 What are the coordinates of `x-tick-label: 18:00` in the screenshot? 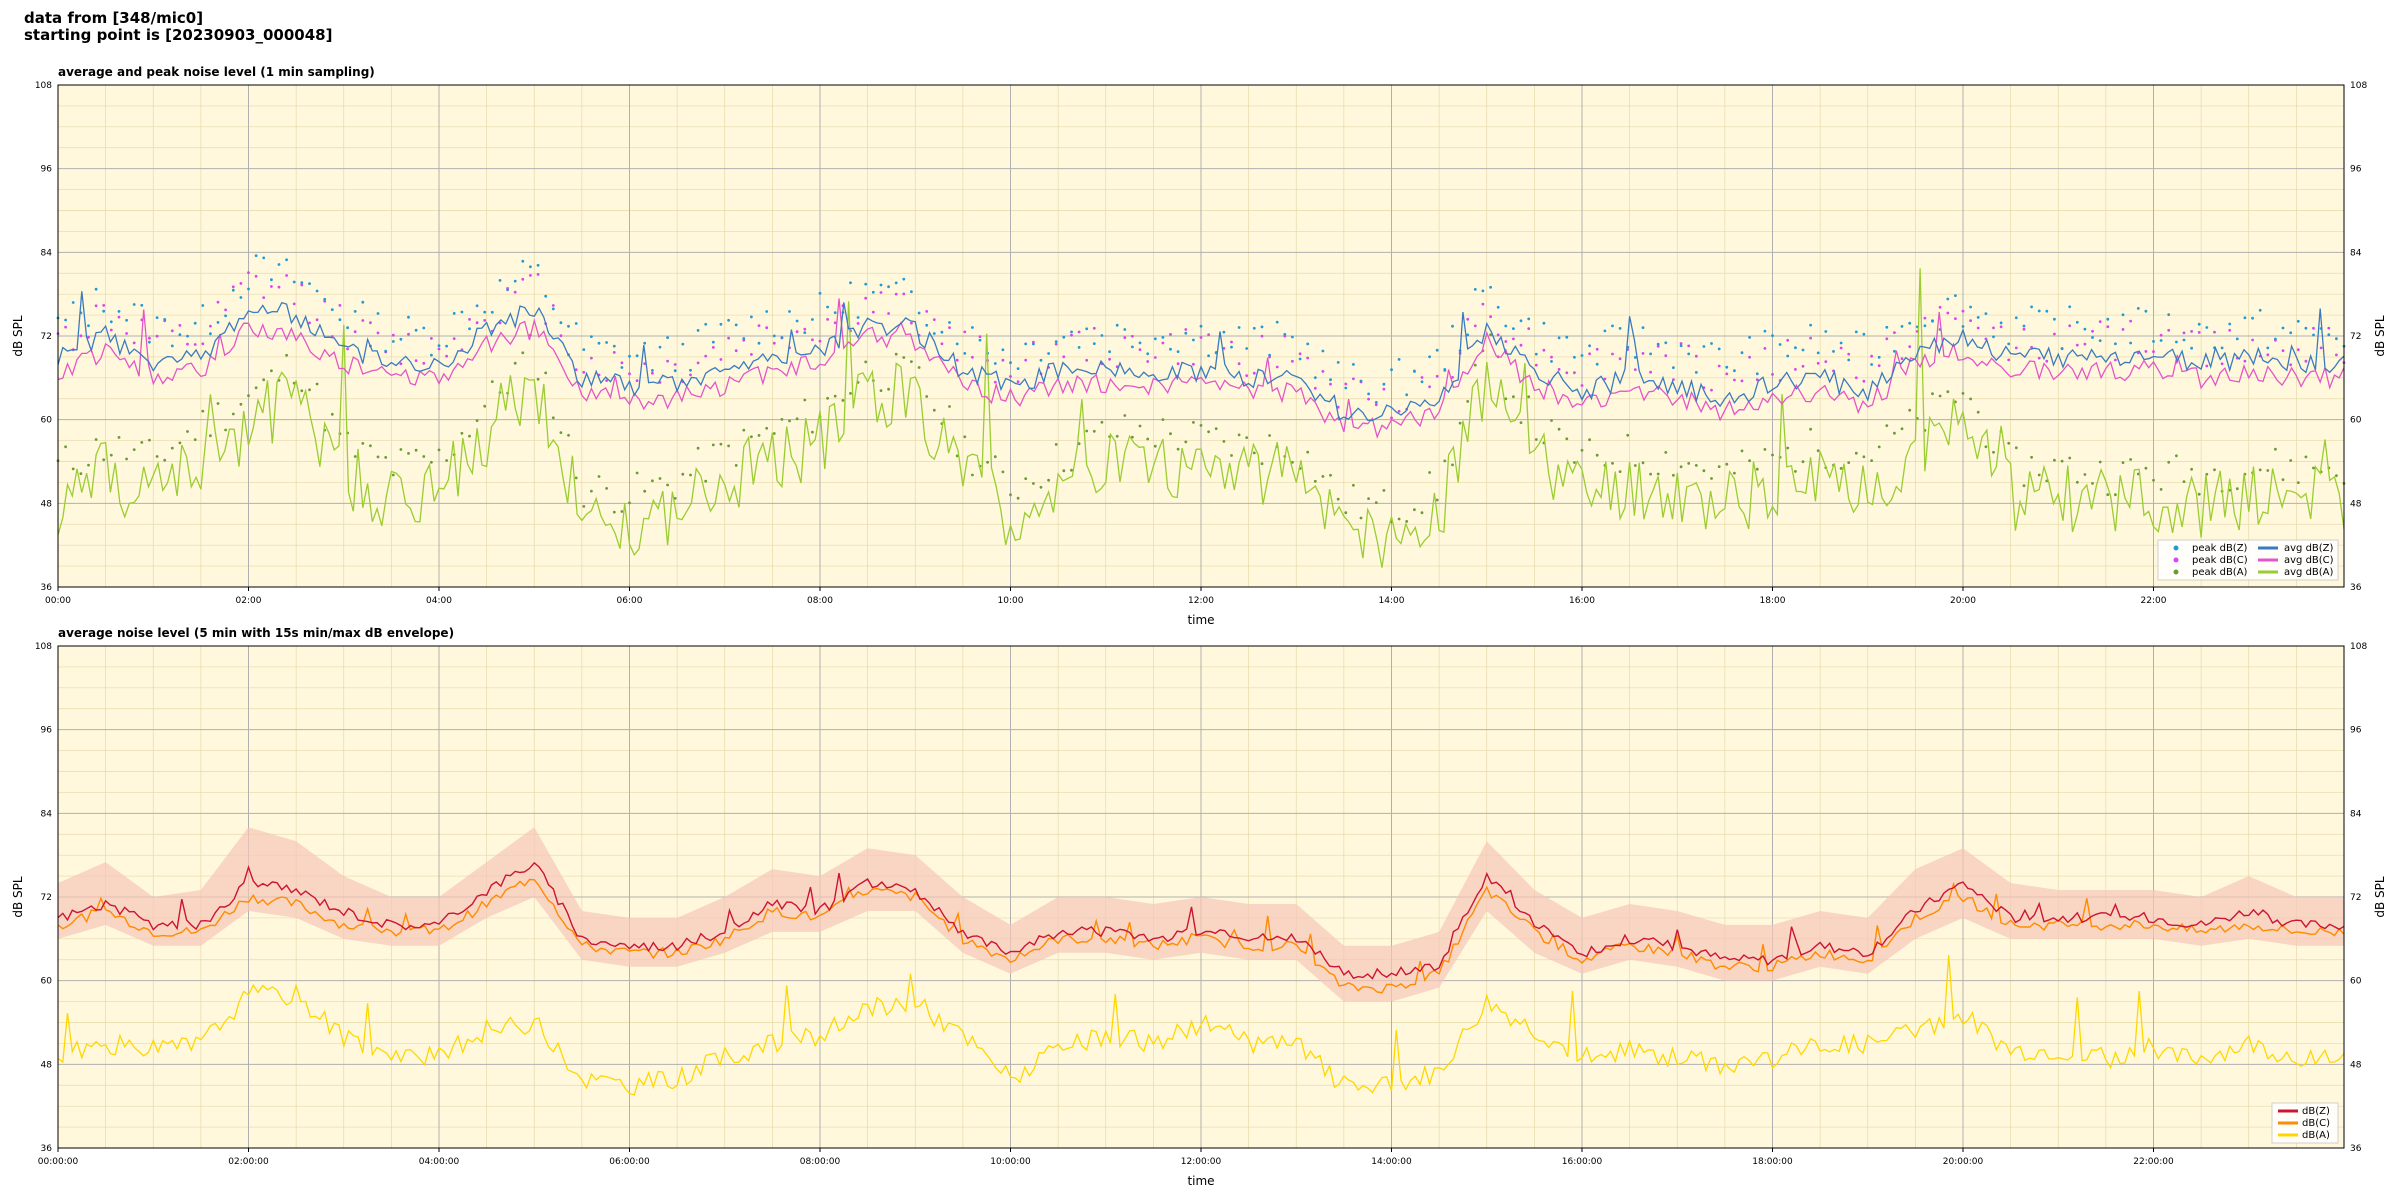 It's located at (1773, 601).